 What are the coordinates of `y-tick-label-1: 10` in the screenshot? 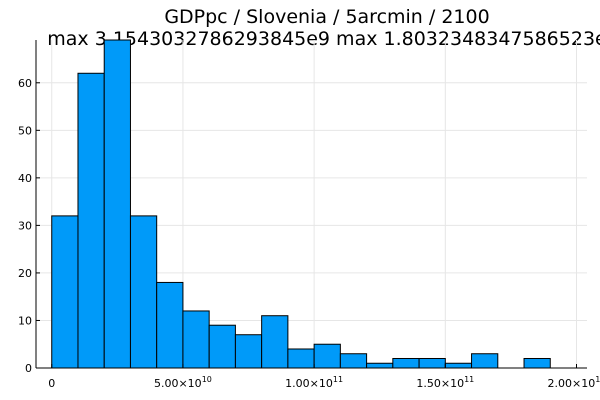 It's located at (25, 320).